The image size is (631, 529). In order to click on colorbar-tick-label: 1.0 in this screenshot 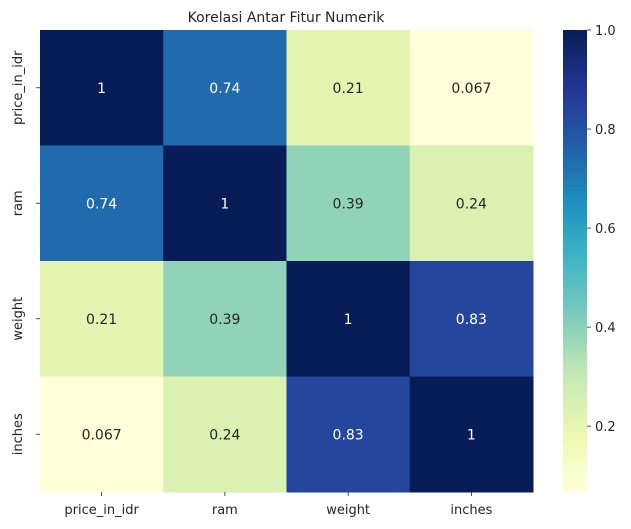, I will do `click(605, 31)`.